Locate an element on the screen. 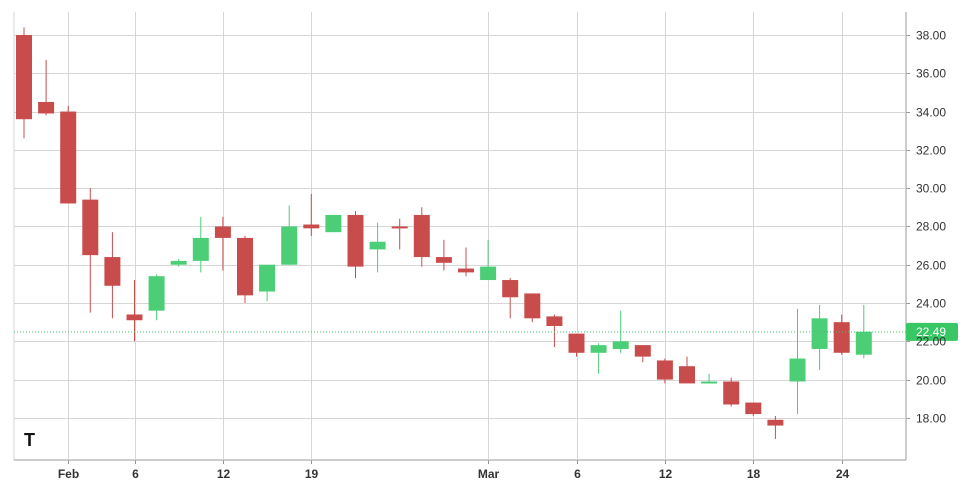 This screenshot has height=485, width=962. y-tick-label: 34.00 is located at coordinates (931, 113).